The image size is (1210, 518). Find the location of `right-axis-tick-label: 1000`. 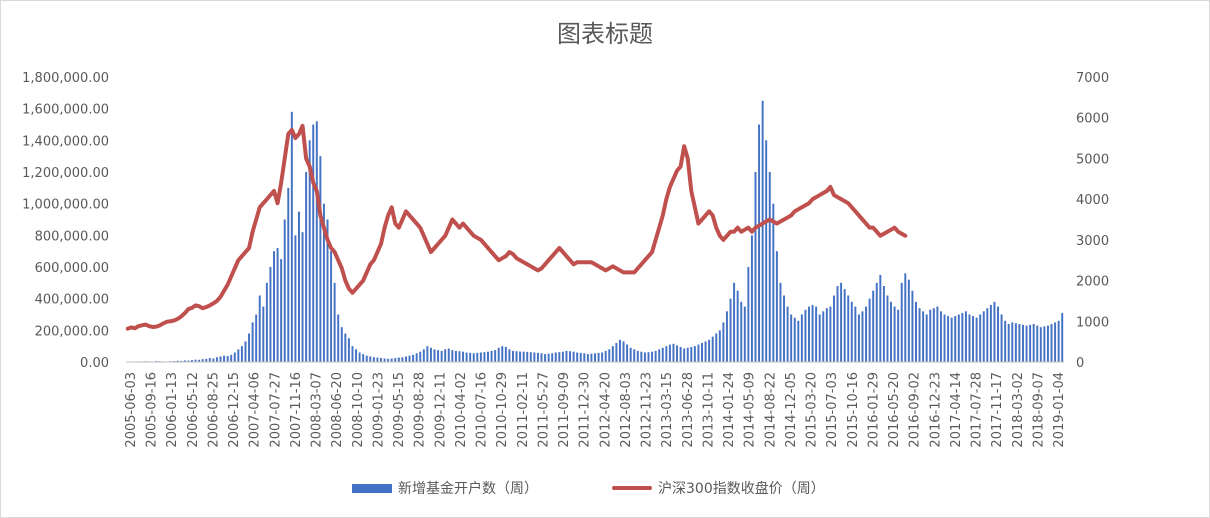

right-axis-tick-label: 1000 is located at coordinates (1092, 322).